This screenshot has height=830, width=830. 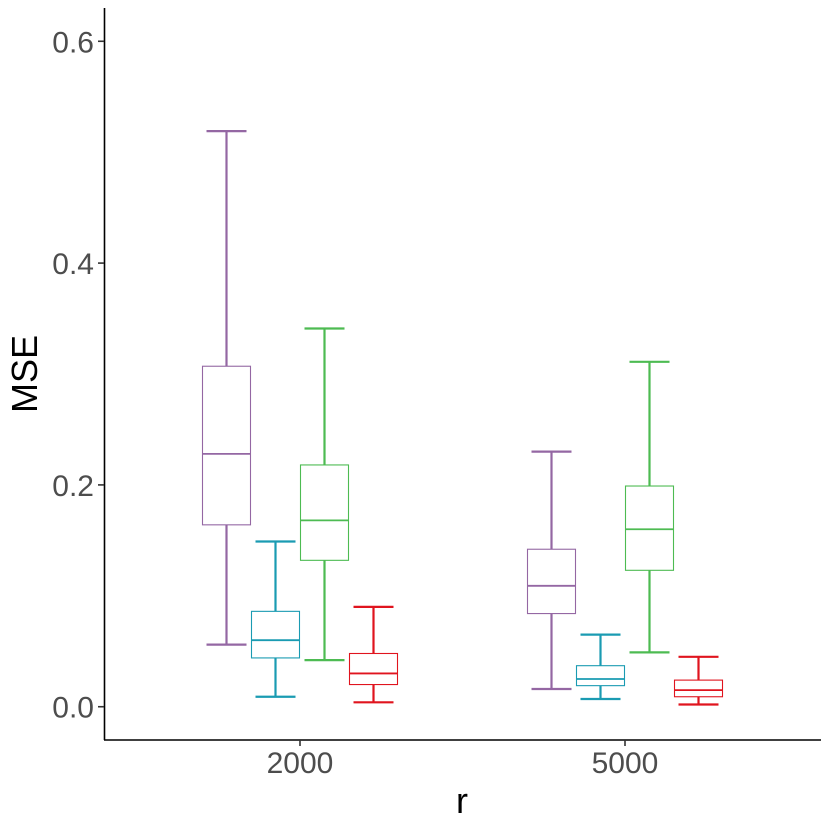 I want to click on x-tick-label: 2000, so click(x=300, y=763).